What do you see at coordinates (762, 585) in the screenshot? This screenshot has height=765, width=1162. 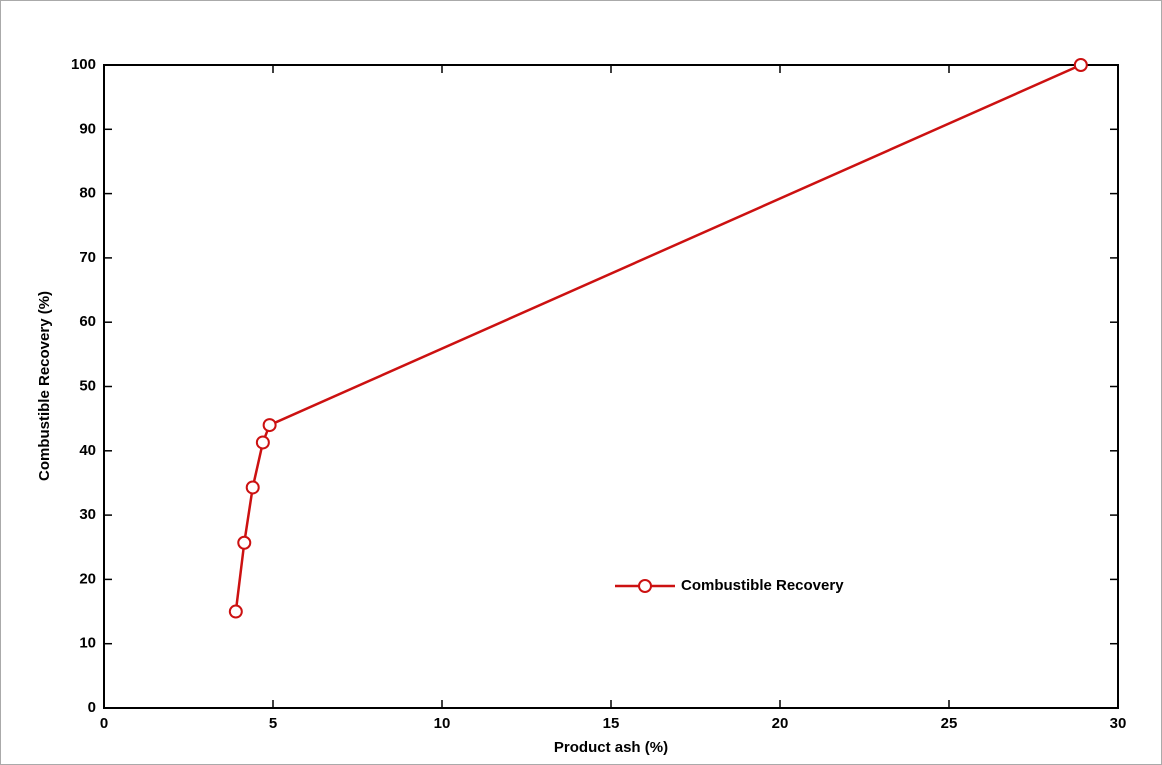 I see `legend-label: Combustible Recovery` at bounding box center [762, 585].